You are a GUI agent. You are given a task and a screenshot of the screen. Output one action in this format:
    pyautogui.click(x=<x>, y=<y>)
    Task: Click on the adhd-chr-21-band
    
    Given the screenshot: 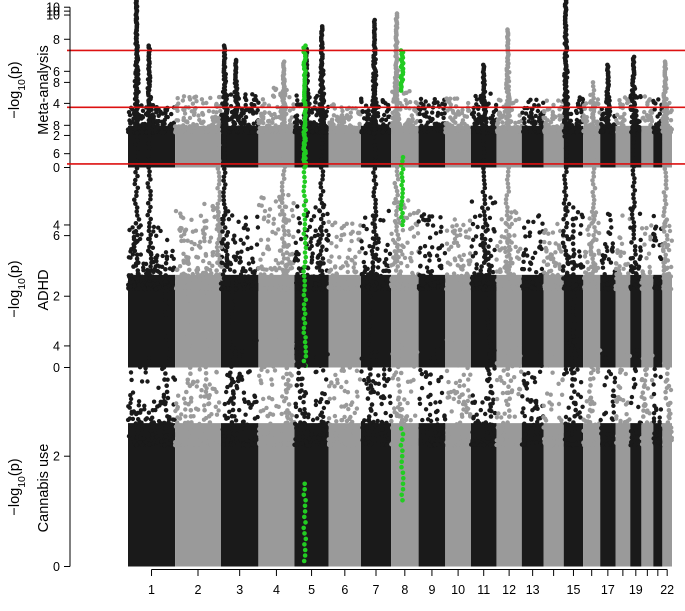 What is the action you would take?
    pyautogui.click(x=658, y=321)
    